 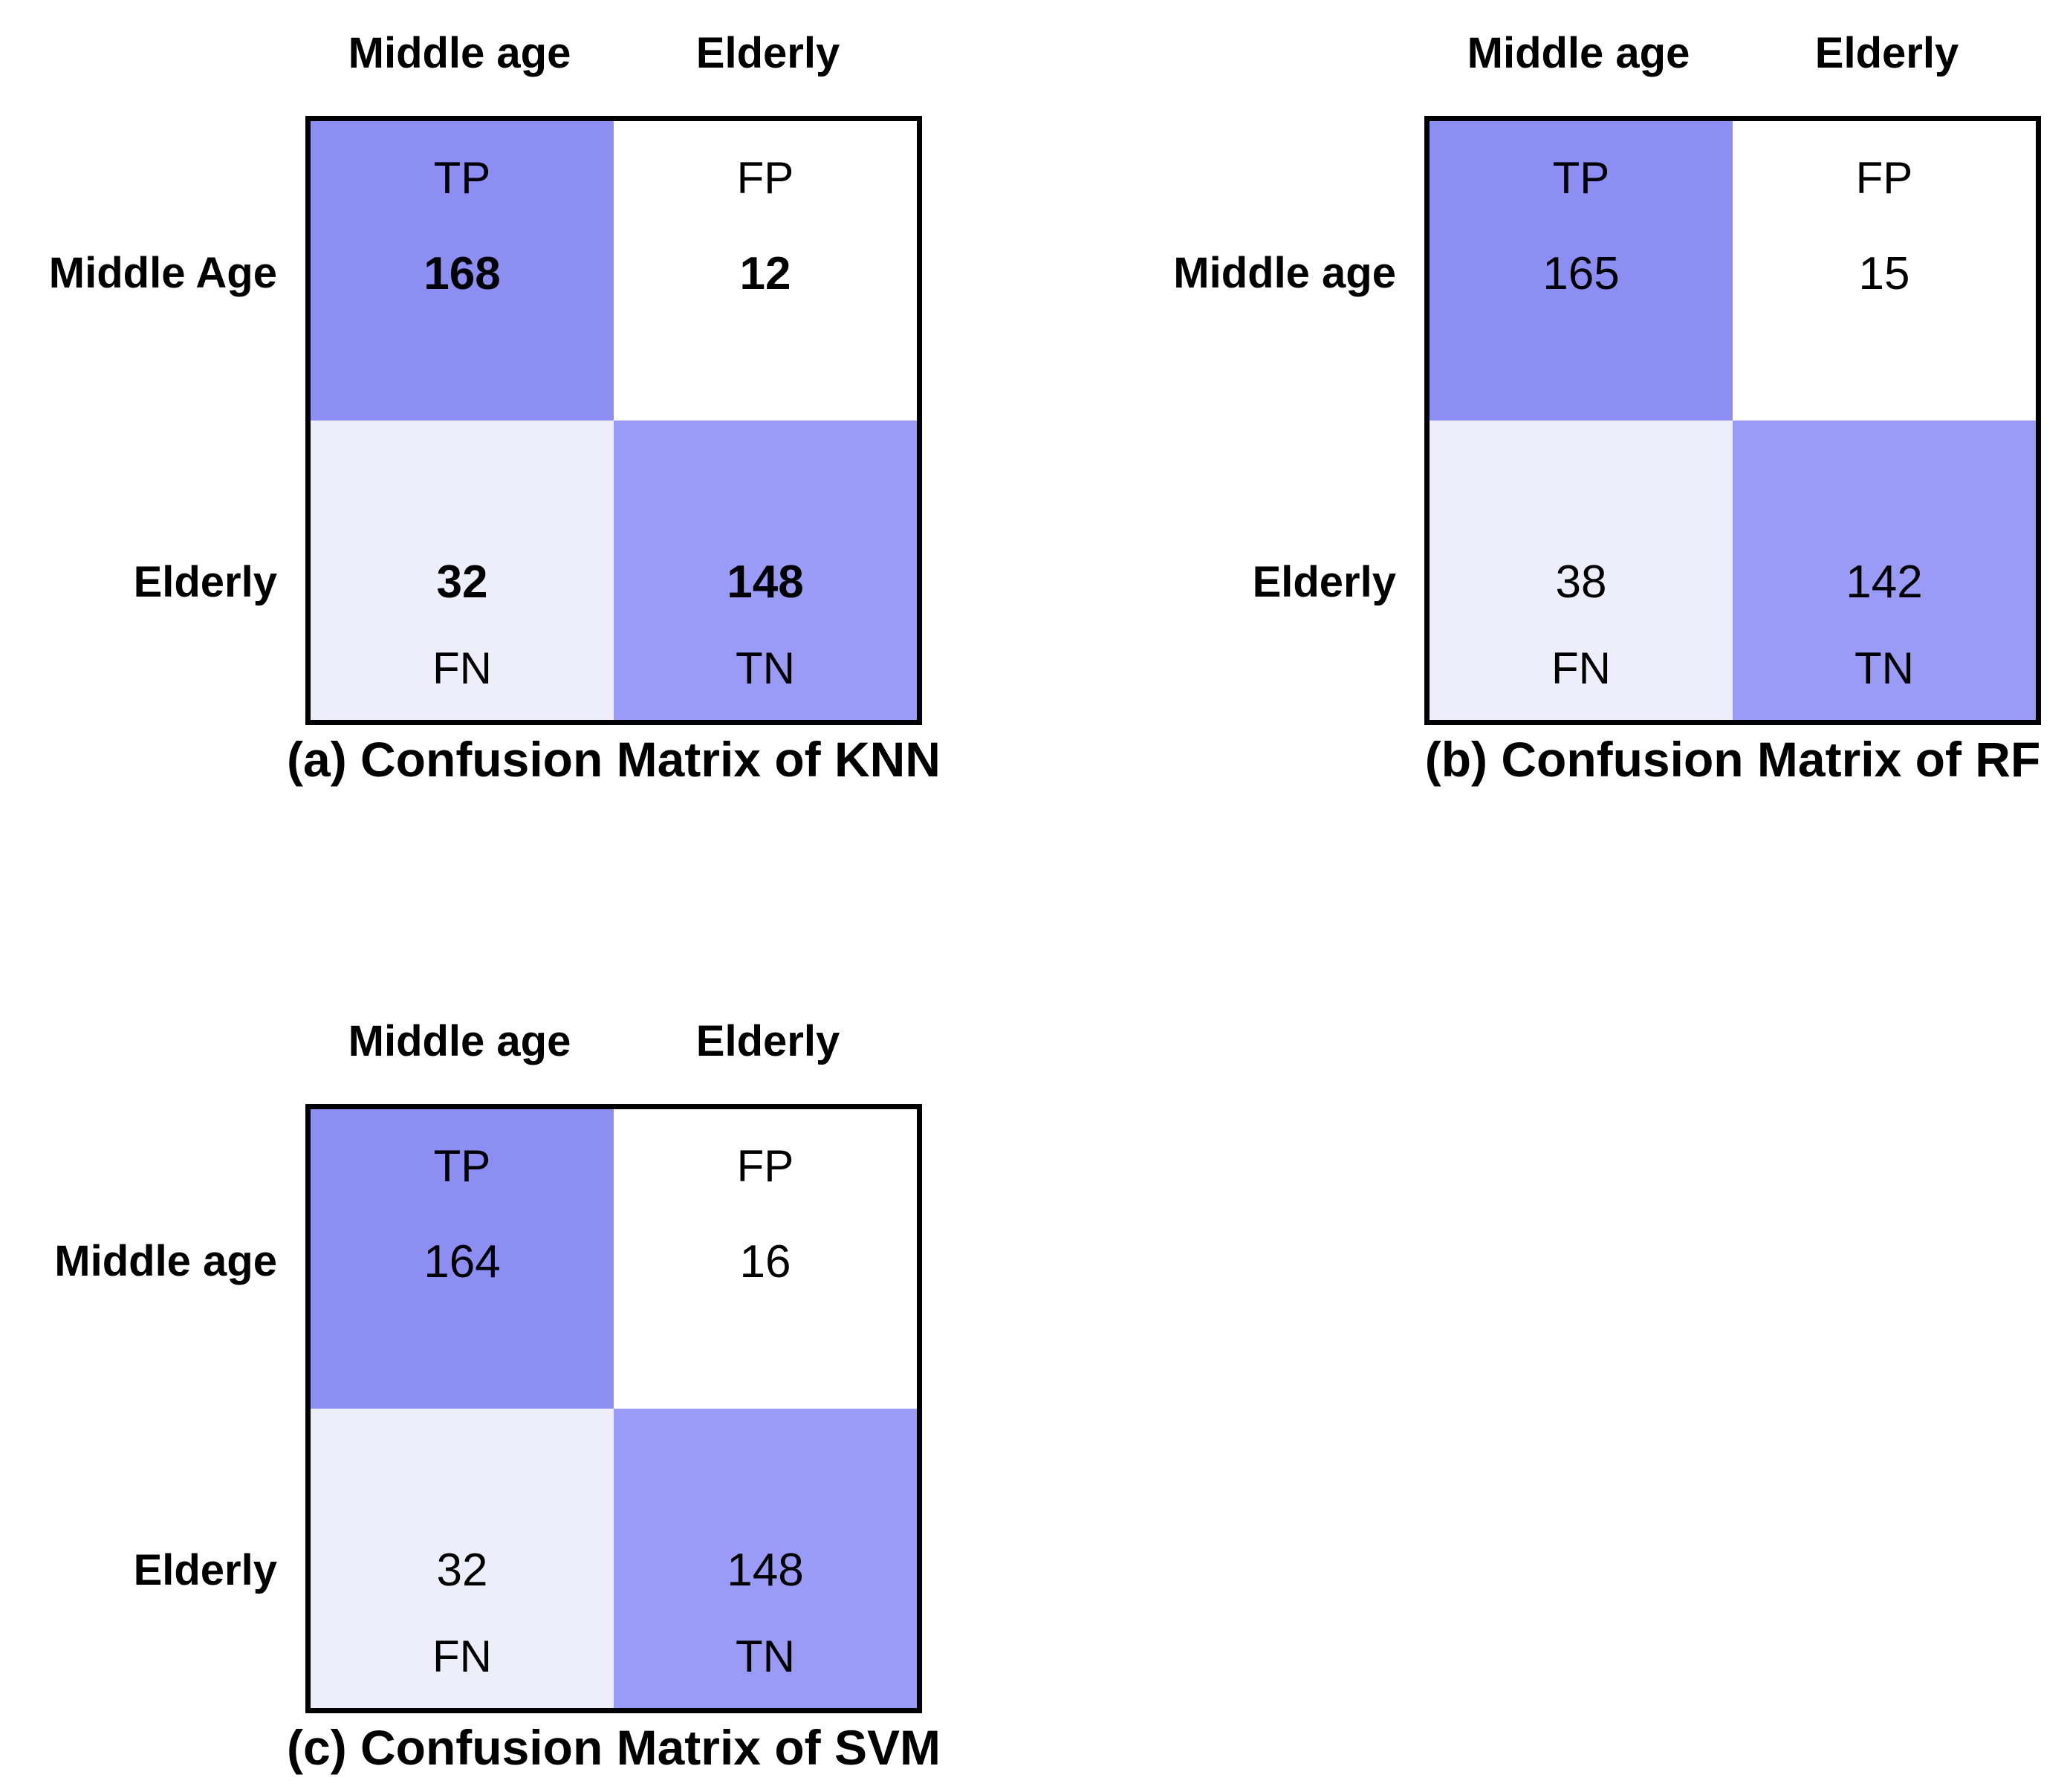 What do you see at coordinates (1581, 582) in the screenshot?
I see `fn-value: 38` at bounding box center [1581, 582].